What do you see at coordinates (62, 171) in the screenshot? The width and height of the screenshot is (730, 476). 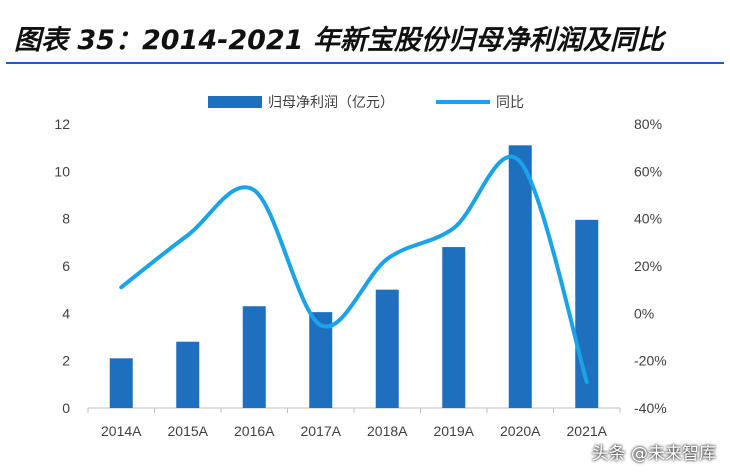 I see `y-left-tick-label: 10` at bounding box center [62, 171].